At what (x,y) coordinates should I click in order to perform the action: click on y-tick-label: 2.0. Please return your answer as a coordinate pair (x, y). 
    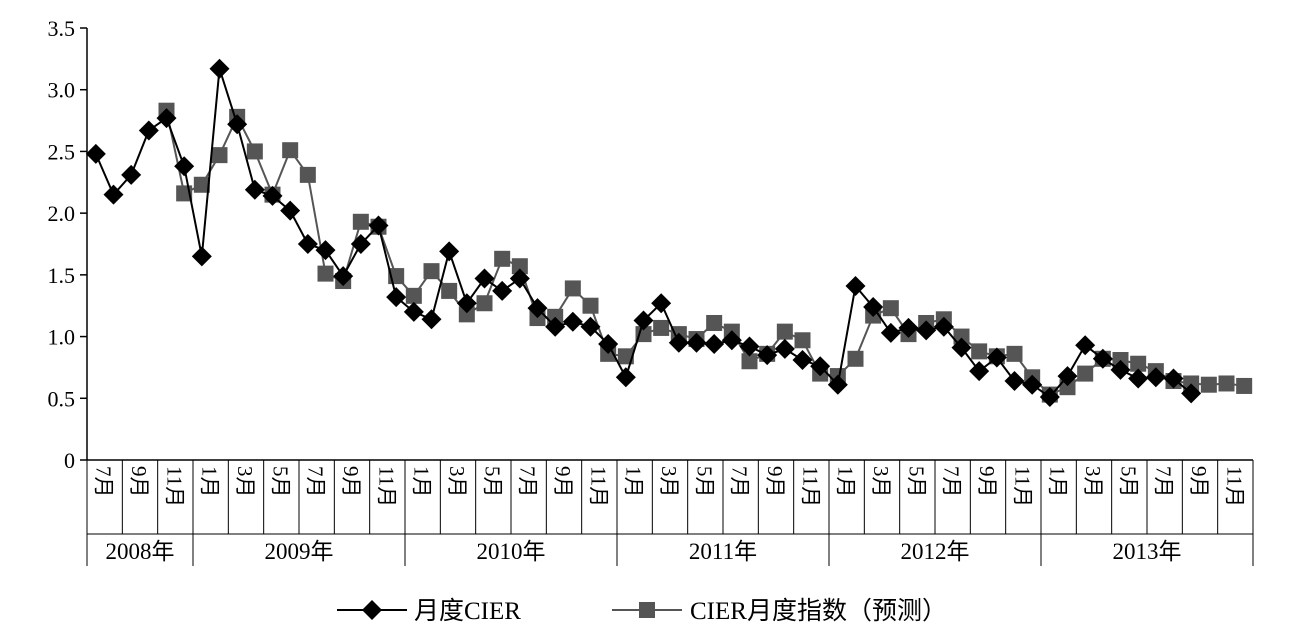
    Looking at the image, I should click on (62, 213).